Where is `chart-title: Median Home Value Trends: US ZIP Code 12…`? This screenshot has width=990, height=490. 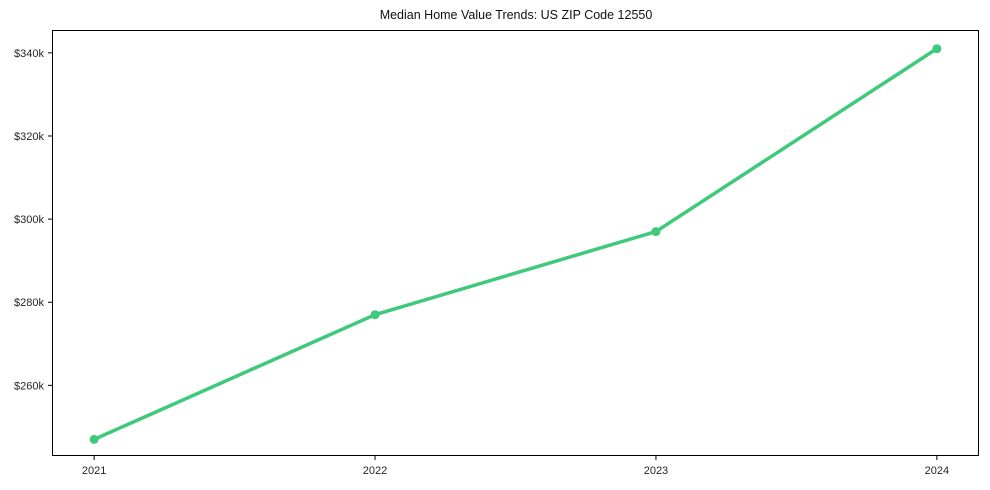 chart-title: Median Home Value Trends: US ZIP Code 12… is located at coordinates (516, 15).